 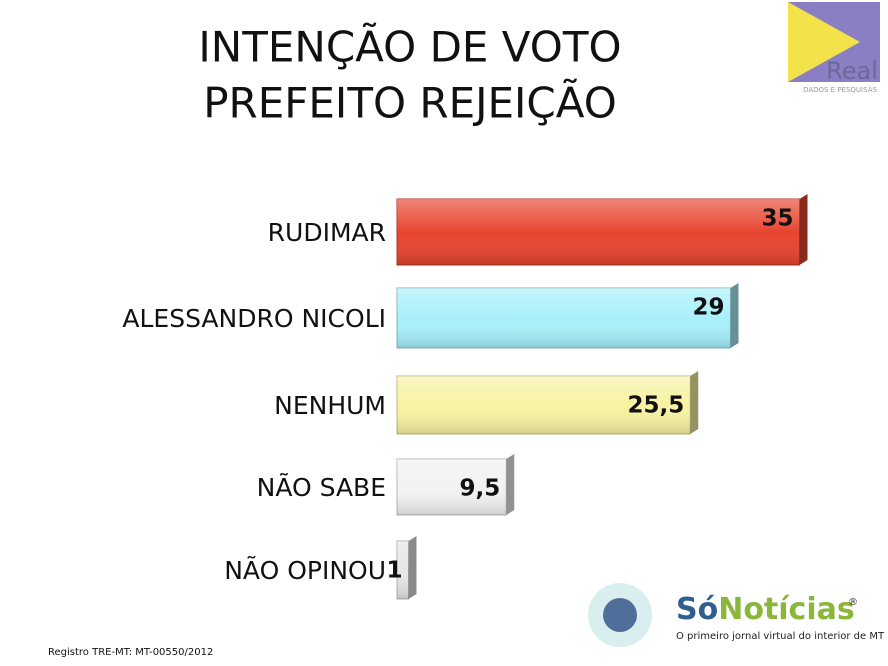 What do you see at coordinates (852, 71) in the screenshot?
I see `logo-text: Real` at bounding box center [852, 71].